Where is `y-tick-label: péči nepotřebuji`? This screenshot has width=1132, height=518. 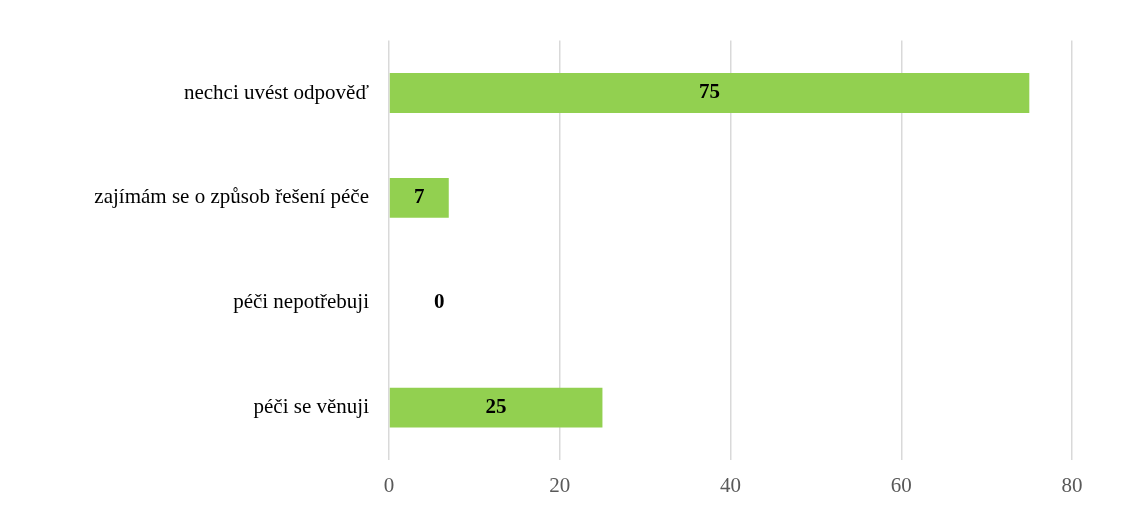
y-tick-label: péči nepotřebuji is located at coordinates (301, 301).